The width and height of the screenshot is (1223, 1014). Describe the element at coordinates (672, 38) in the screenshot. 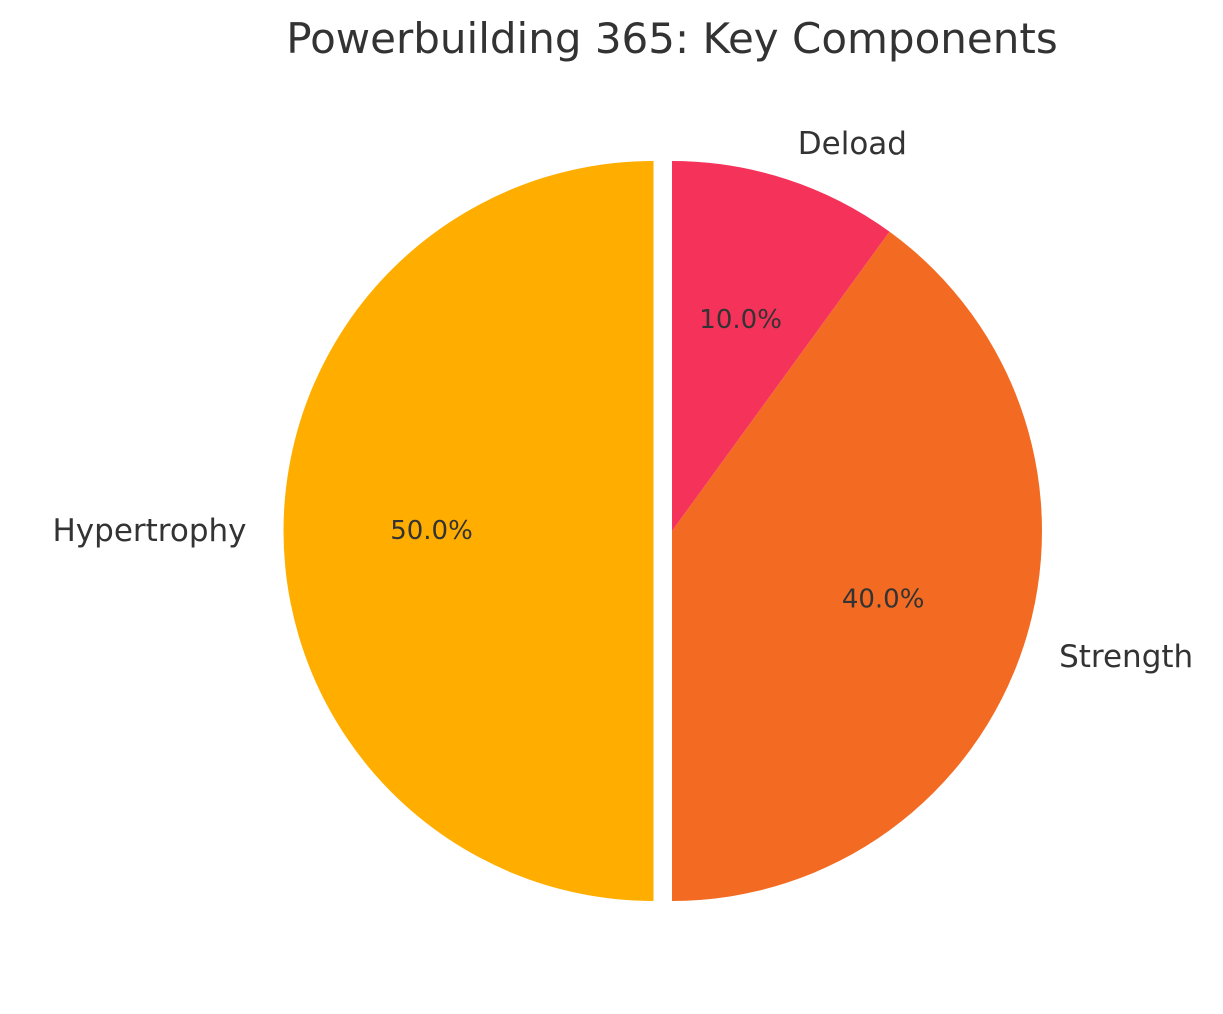

I see `chart-title: Powerbuilding 365: Key Components` at that location.